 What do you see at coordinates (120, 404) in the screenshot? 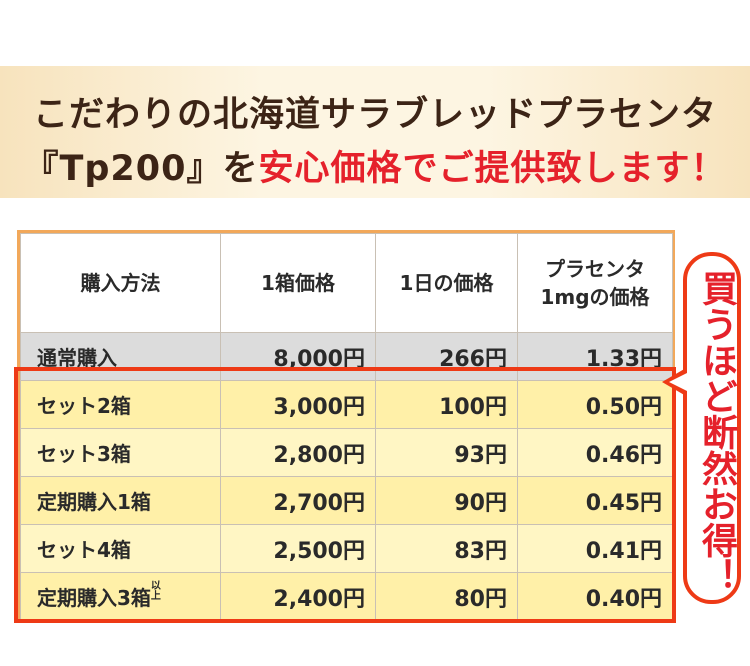
I see `row-name: セット2箱` at bounding box center [120, 404].